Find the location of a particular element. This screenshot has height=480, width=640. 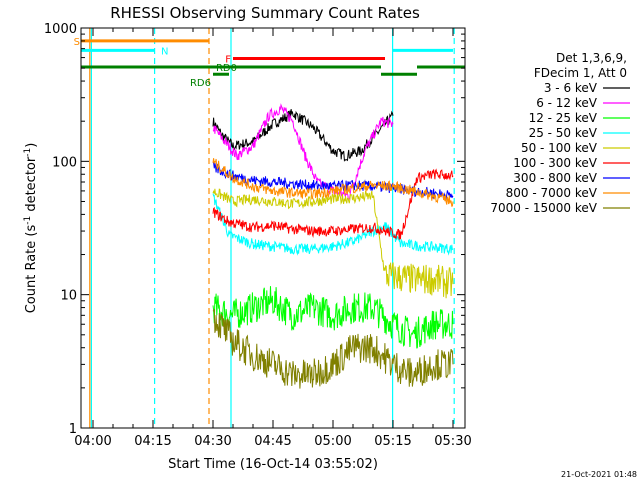

x-tick-label: 05:15 is located at coordinates (392, 441).